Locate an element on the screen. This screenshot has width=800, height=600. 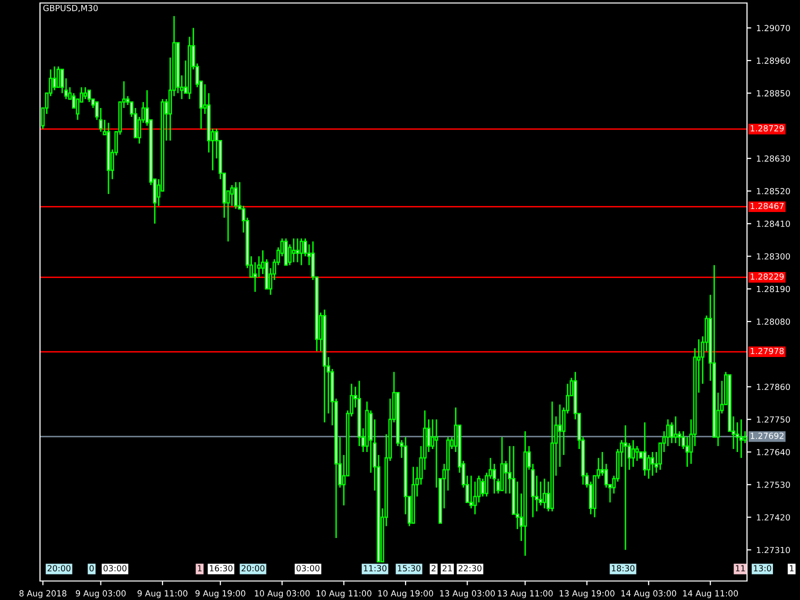
ref-line-label: 1.28467 is located at coordinates (767, 206).